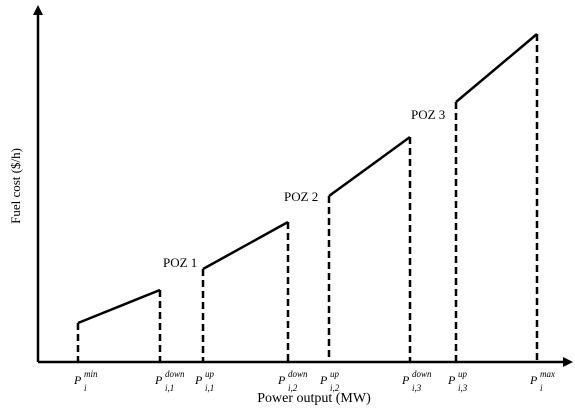 The image size is (575, 408). Describe the element at coordinates (91, 374) in the screenshot. I see `tick-sup: min` at that location.